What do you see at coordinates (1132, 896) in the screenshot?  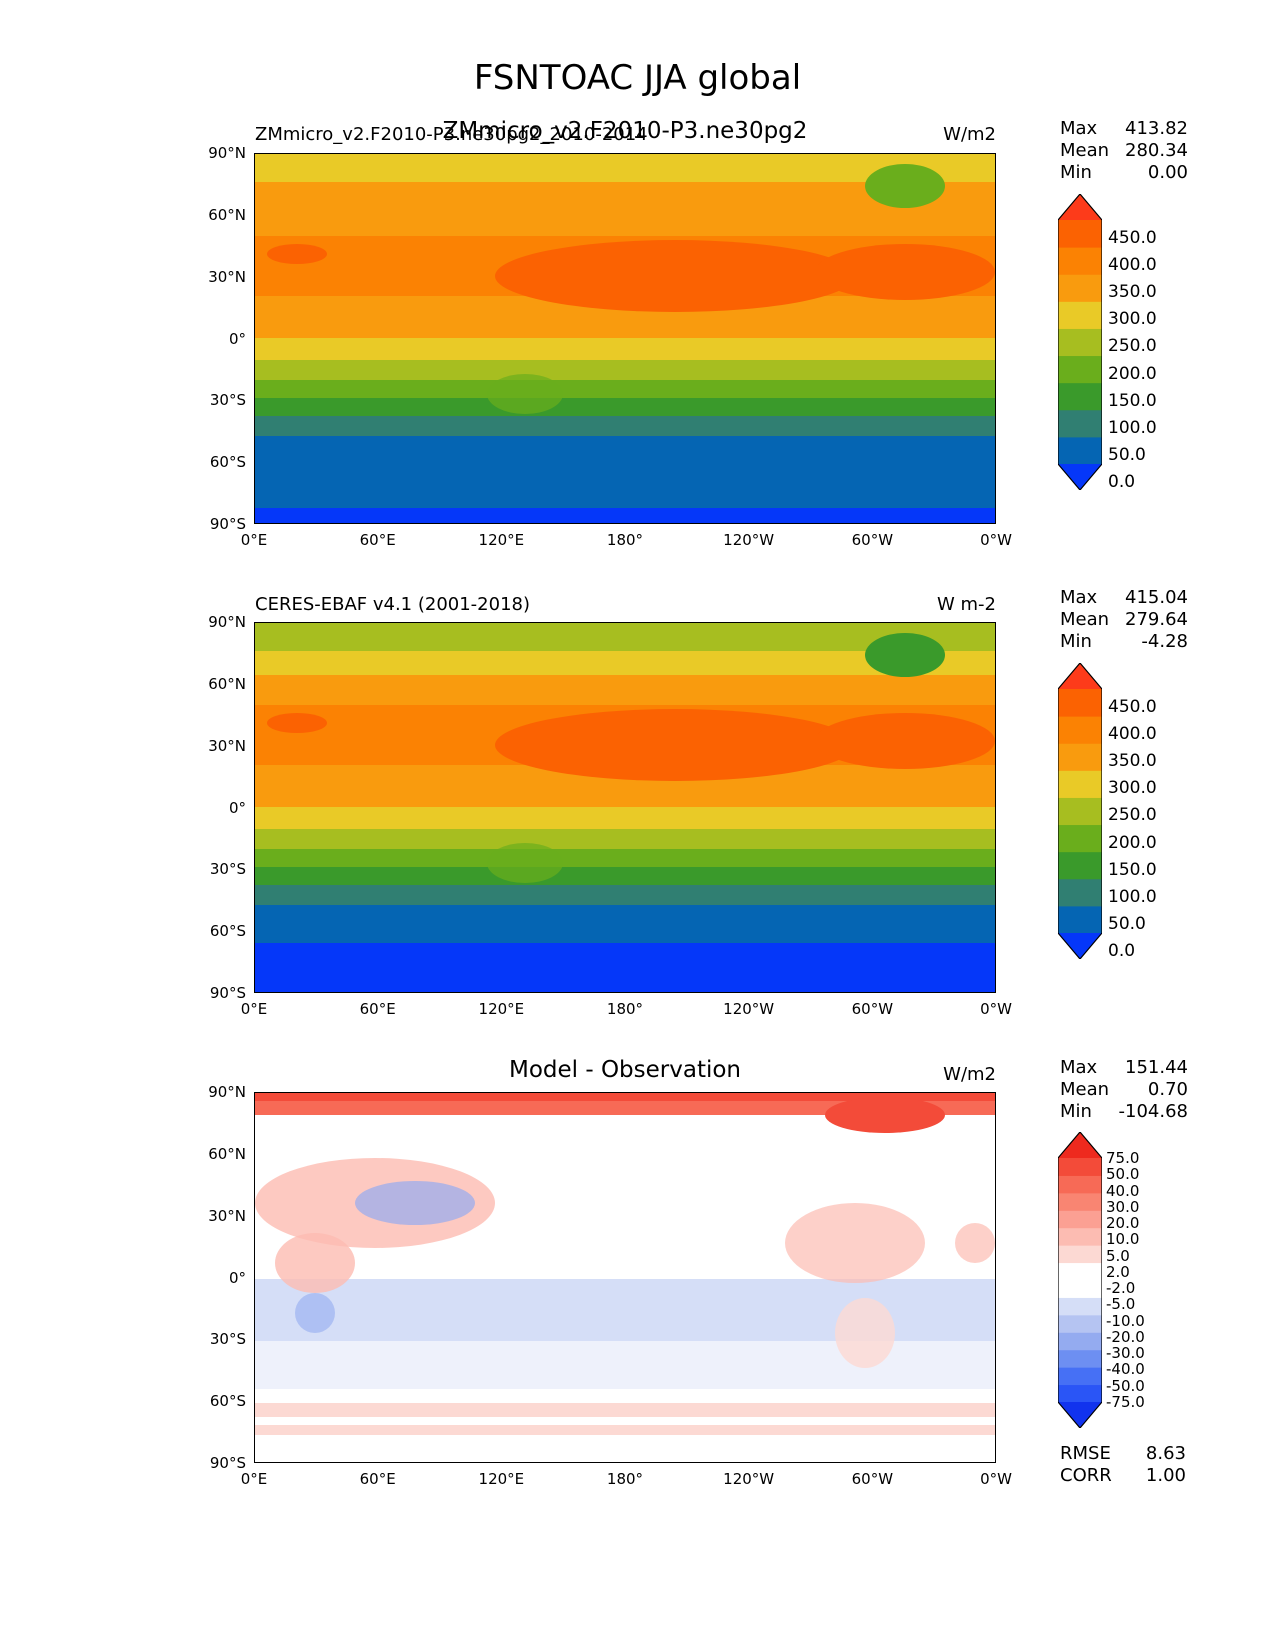 I see `colorbar-tick-label: 100.0` at bounding box center [1132, 896].